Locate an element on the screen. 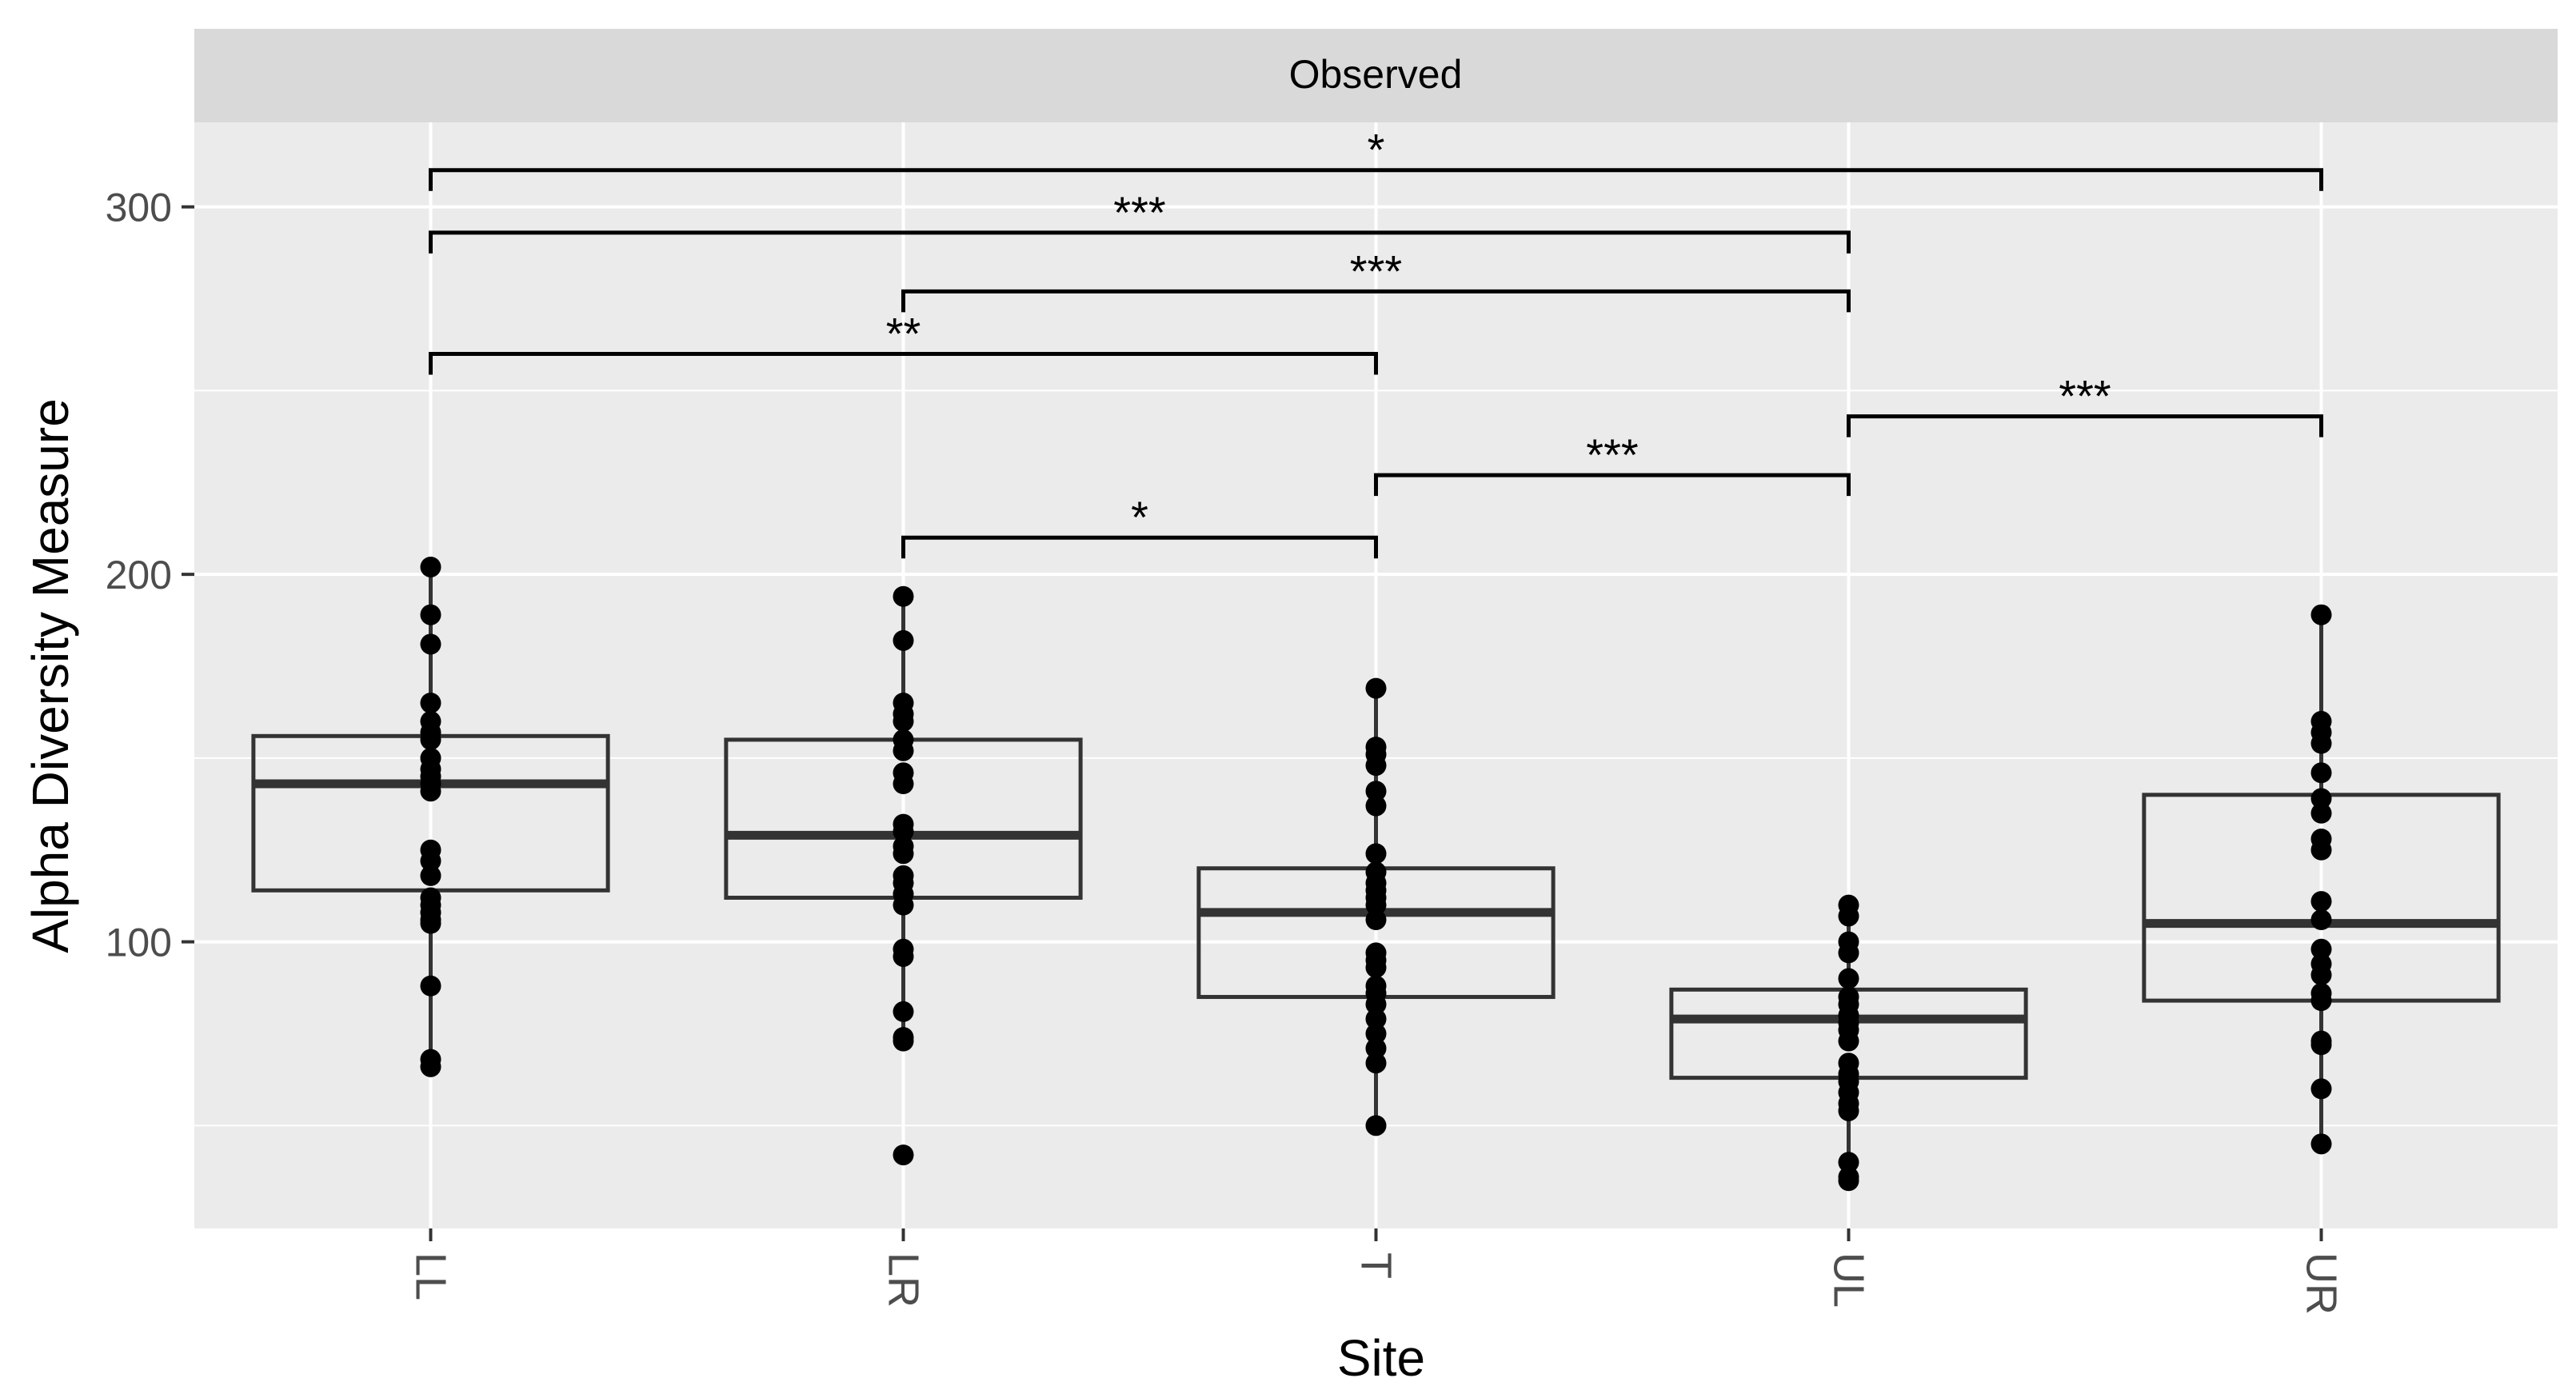 This screenshot has height=1398, width=2576. x-tick-label: LL is located at coordinates (431, 1276).